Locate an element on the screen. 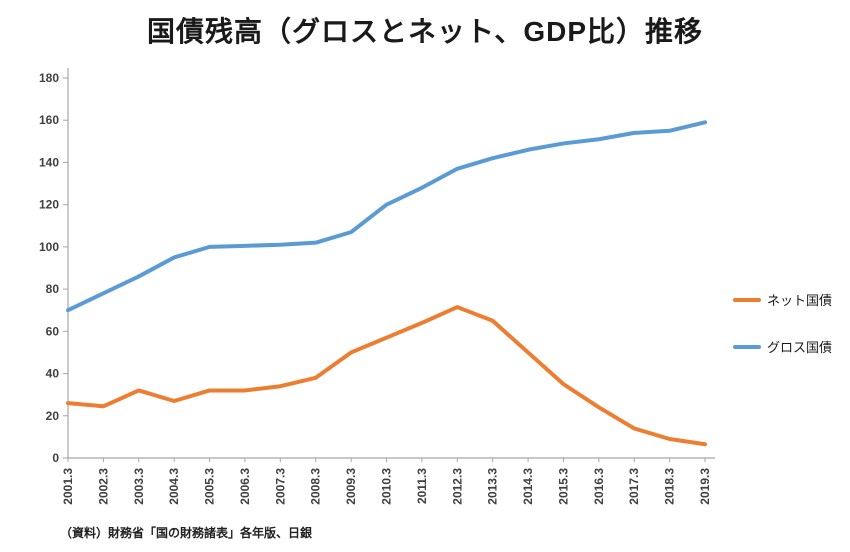 The height and width of the screenshot is (552, 850). y-axis-label: 180 is located at coordinates (49, 78).